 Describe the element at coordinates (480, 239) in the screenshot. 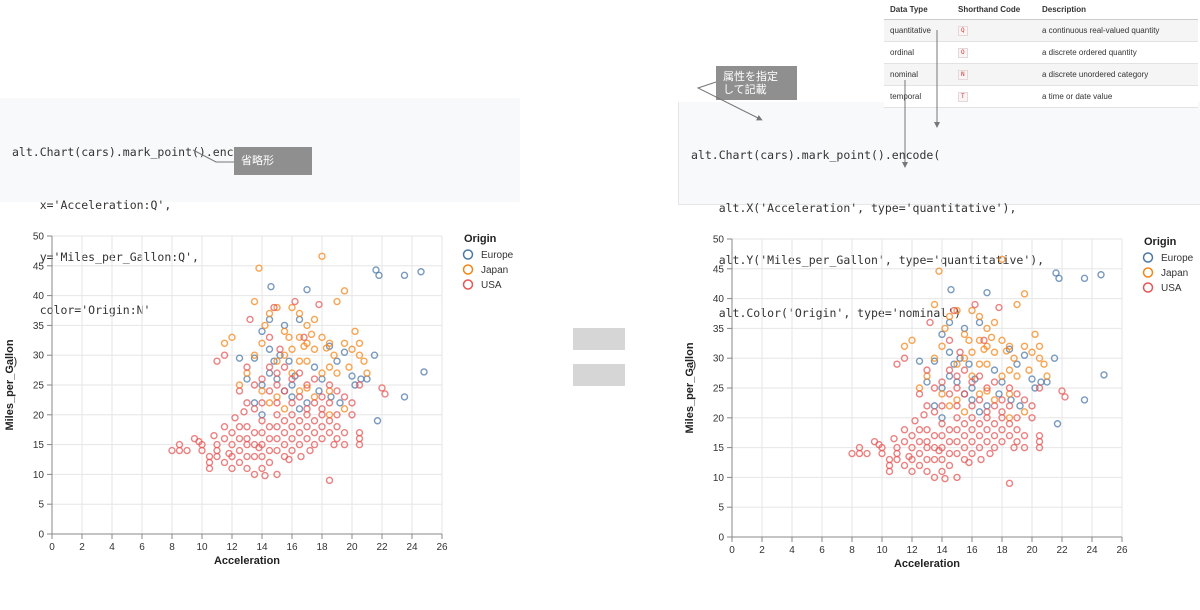

I see `legend-title: Origin` at that location.